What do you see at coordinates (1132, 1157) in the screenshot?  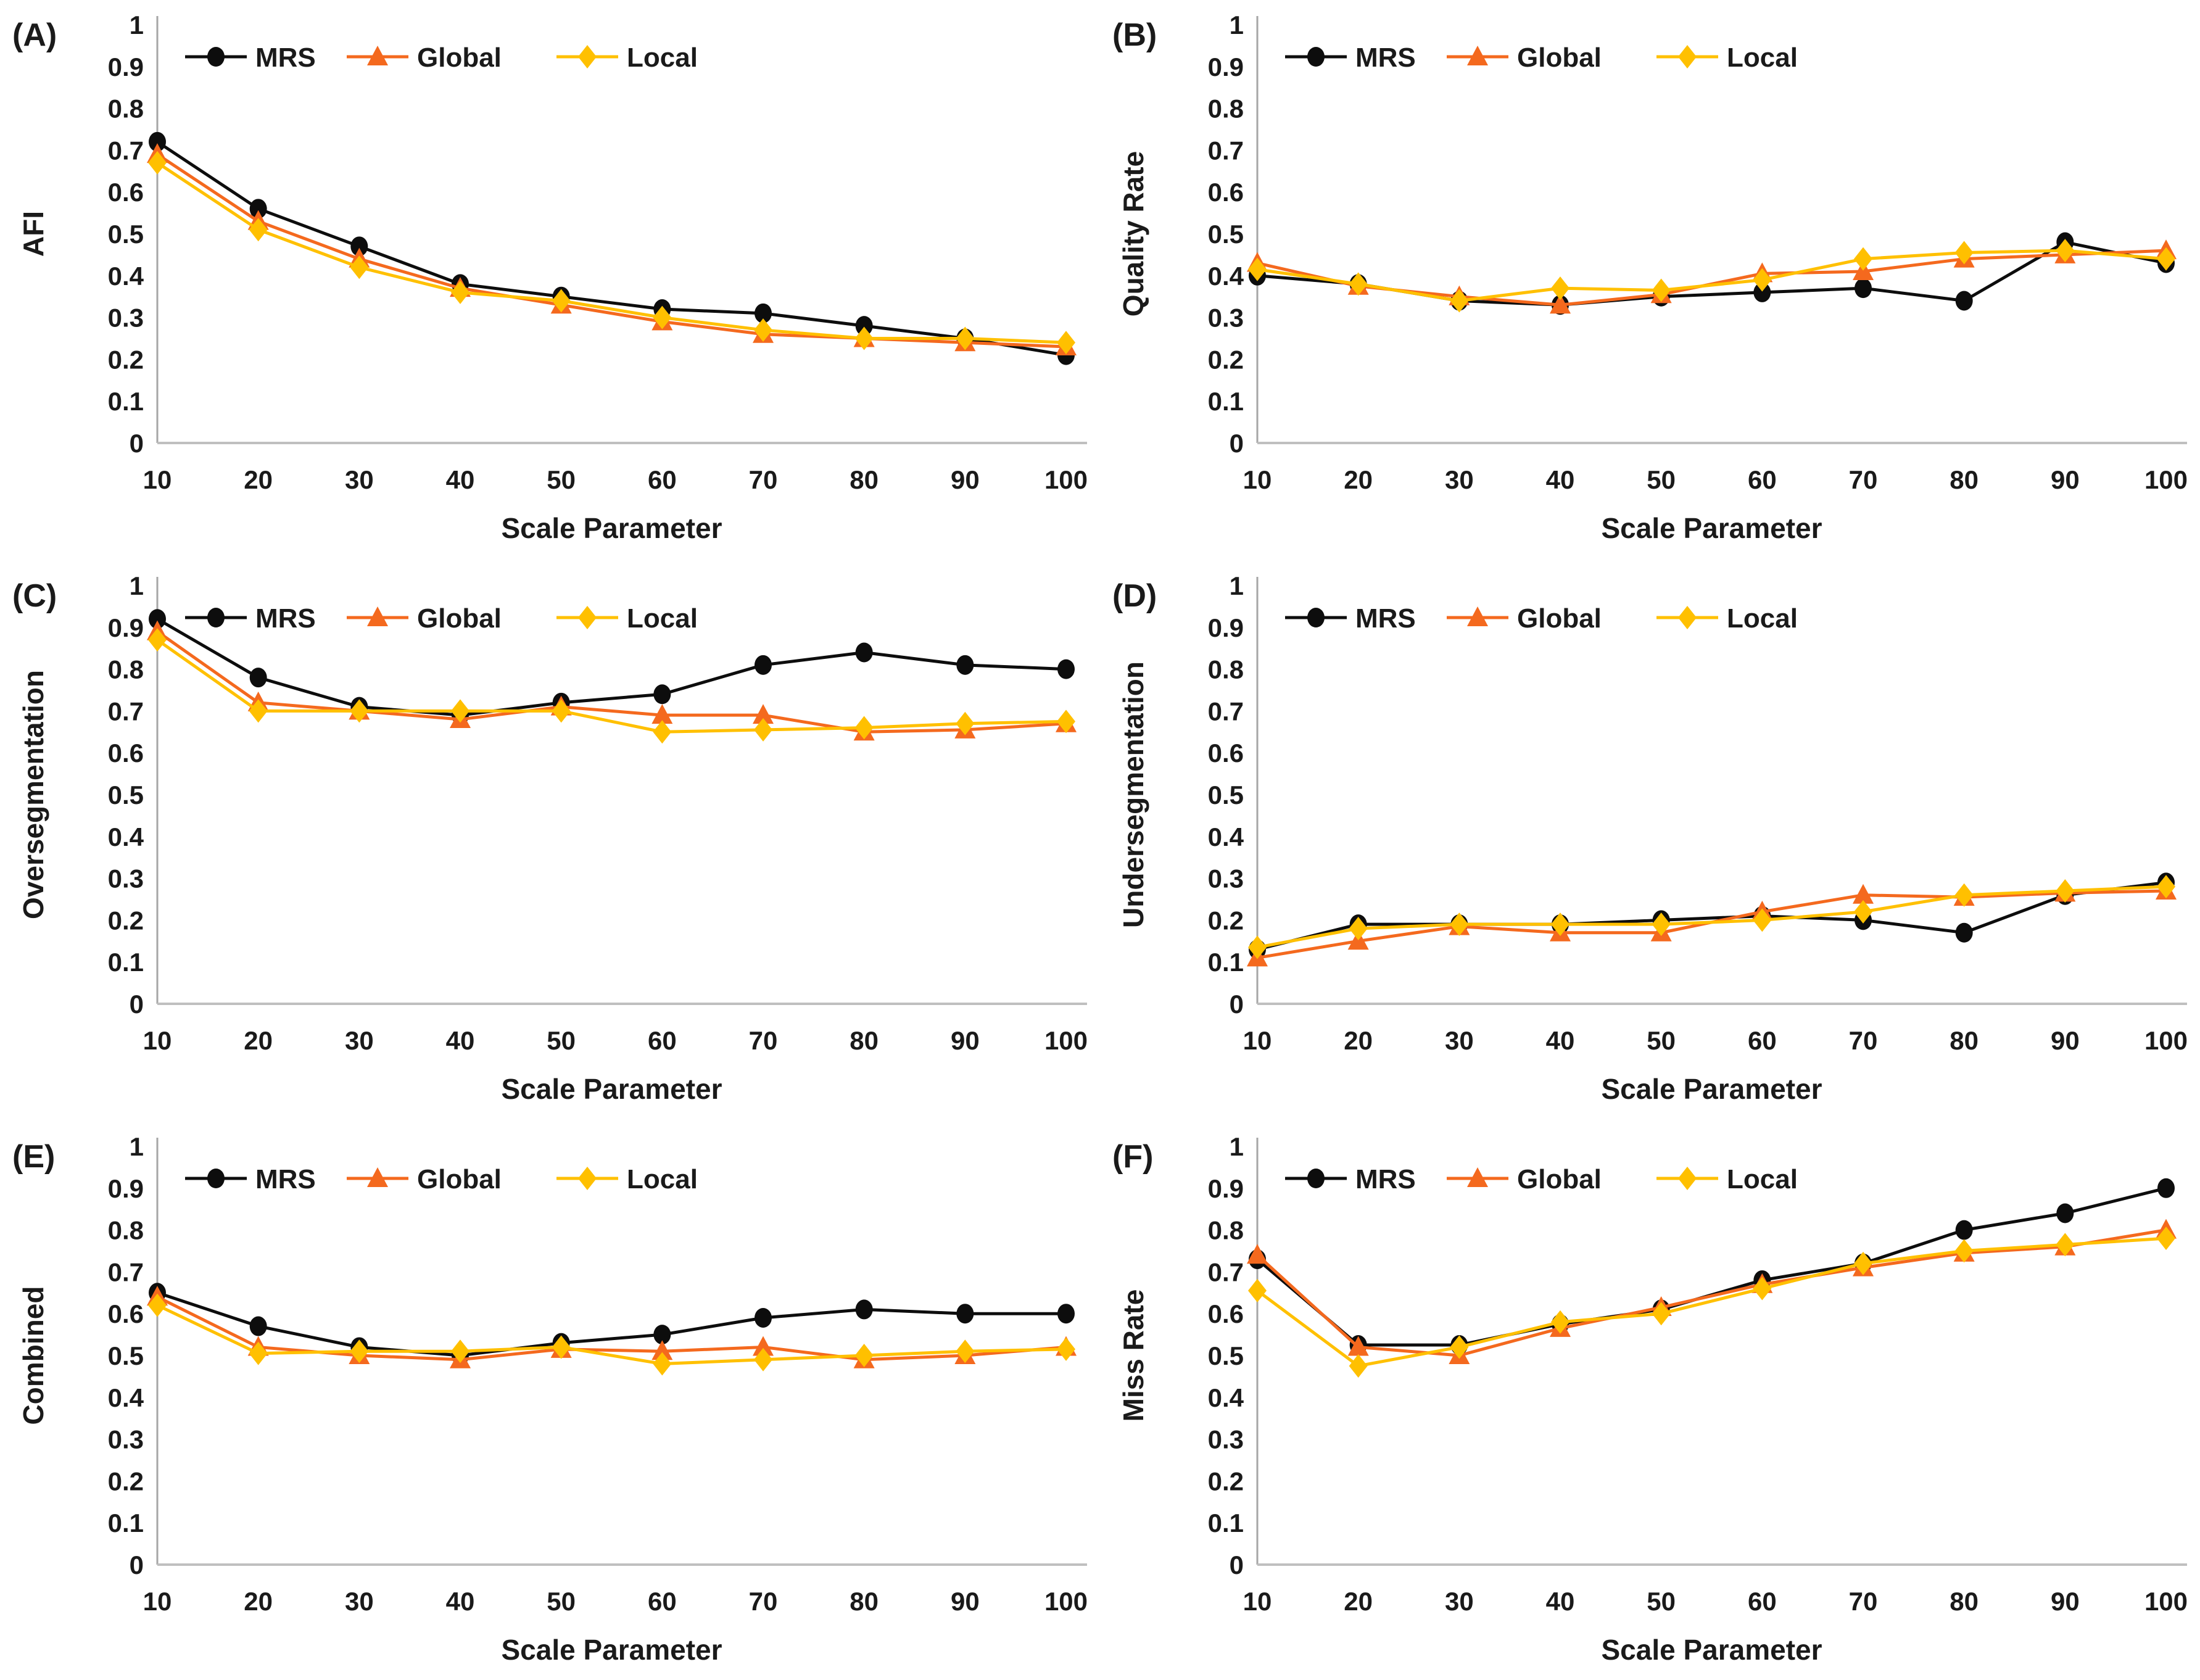 I see `panel-label: (F)` at bounding box center [1132, 1157].